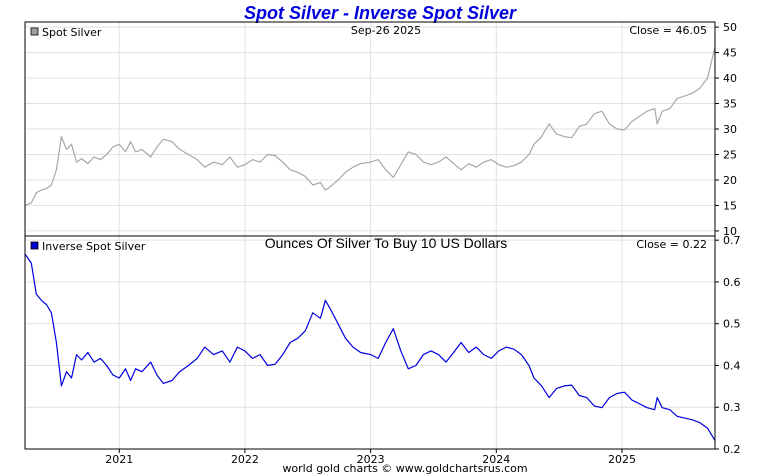 This screenshot has width=760, height=475. What do you see at coordinates (732, 240) in the screenshot?
I see `inverse-y-tick-label: 0.7` at bounding box center [732, 240].